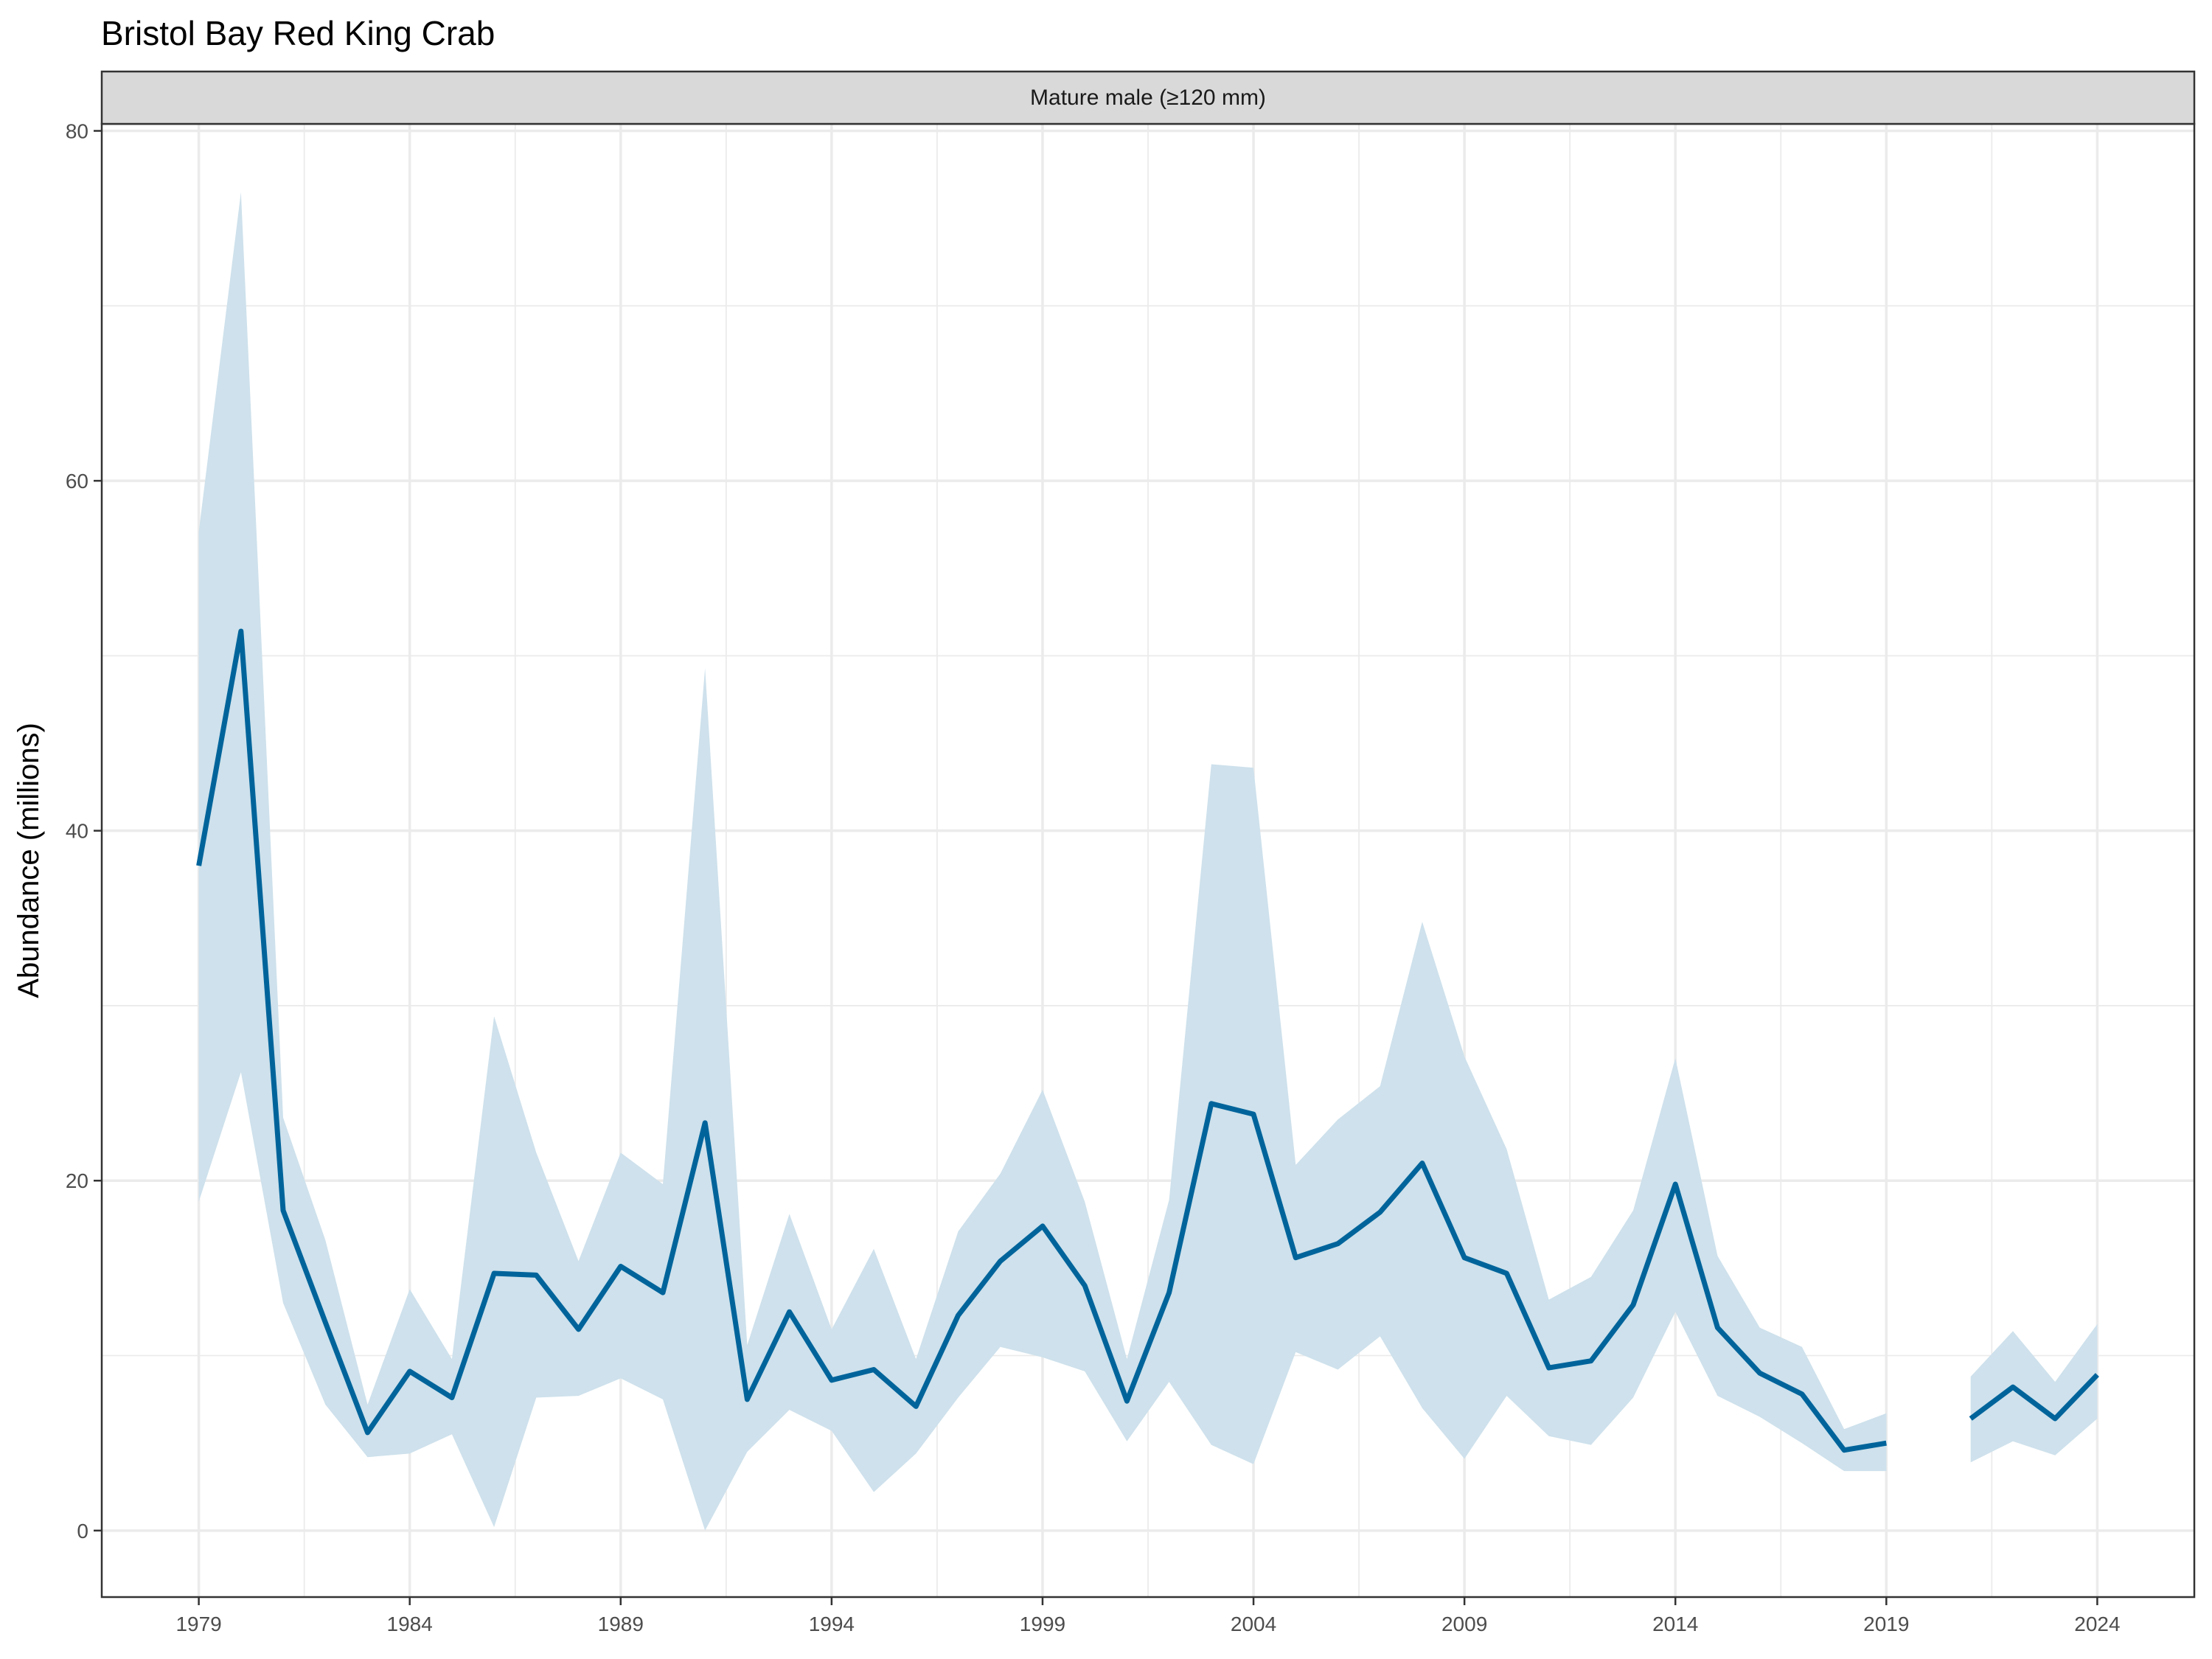  Describe the element at coordinates (82, 1531) in the screenshot. I see `y-tick-label: 0` at that location.